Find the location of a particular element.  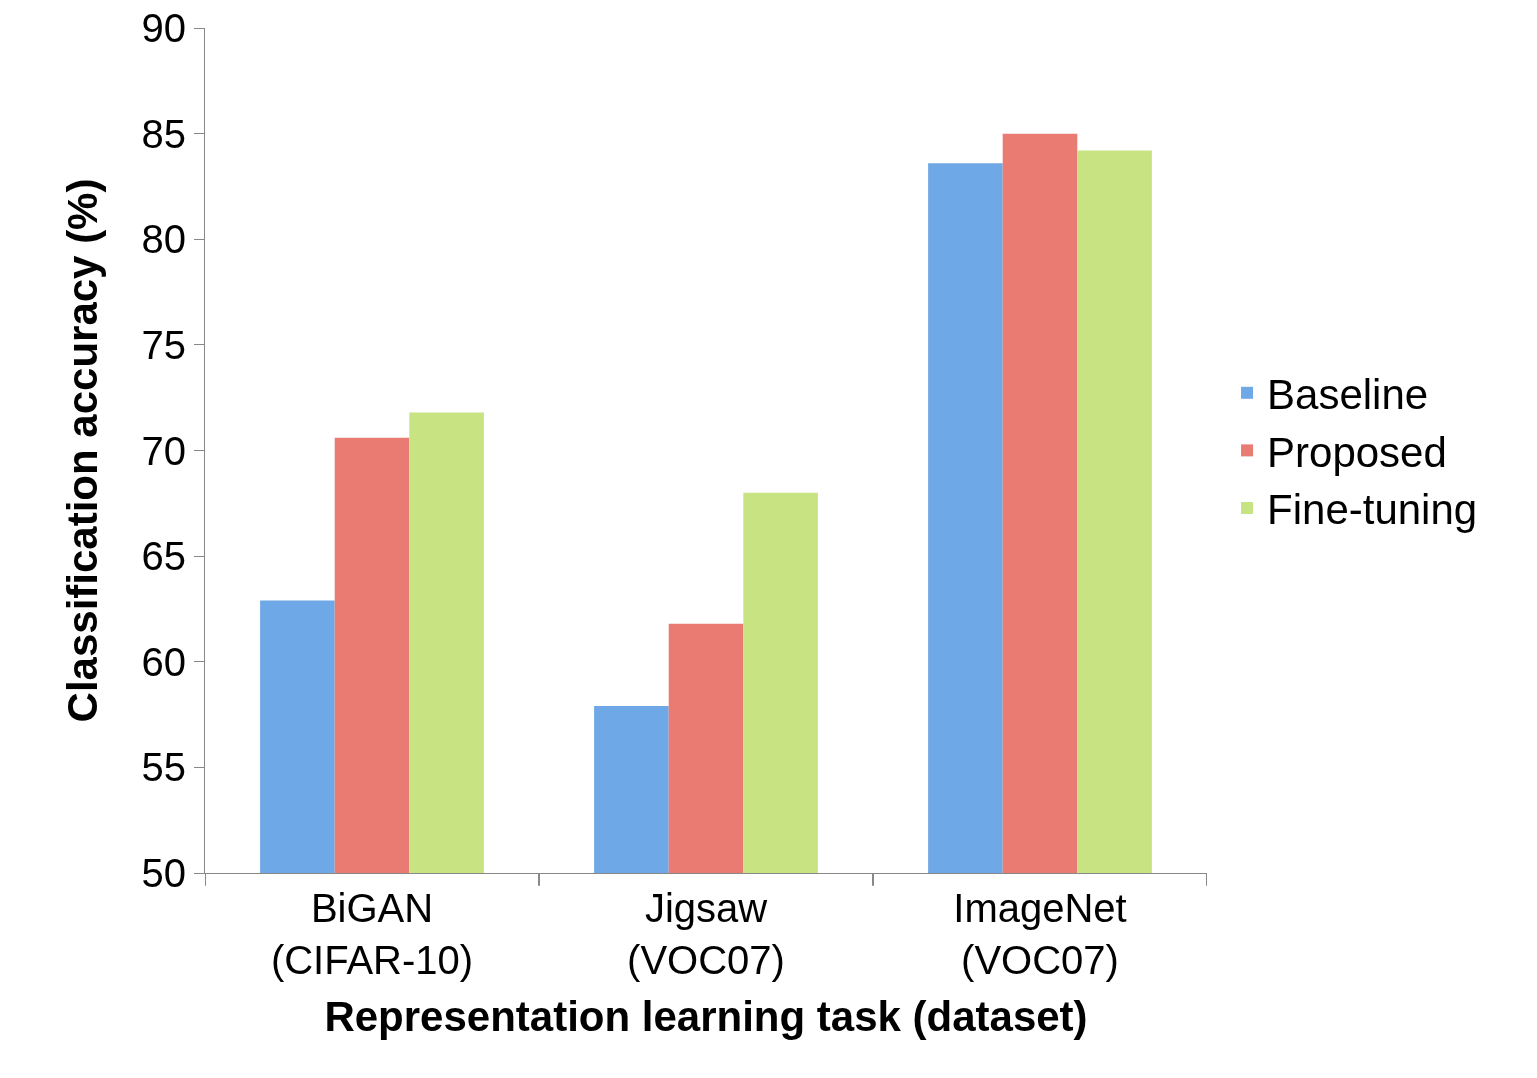

legend-label: Baseline is located at coordinates (1348, 395).